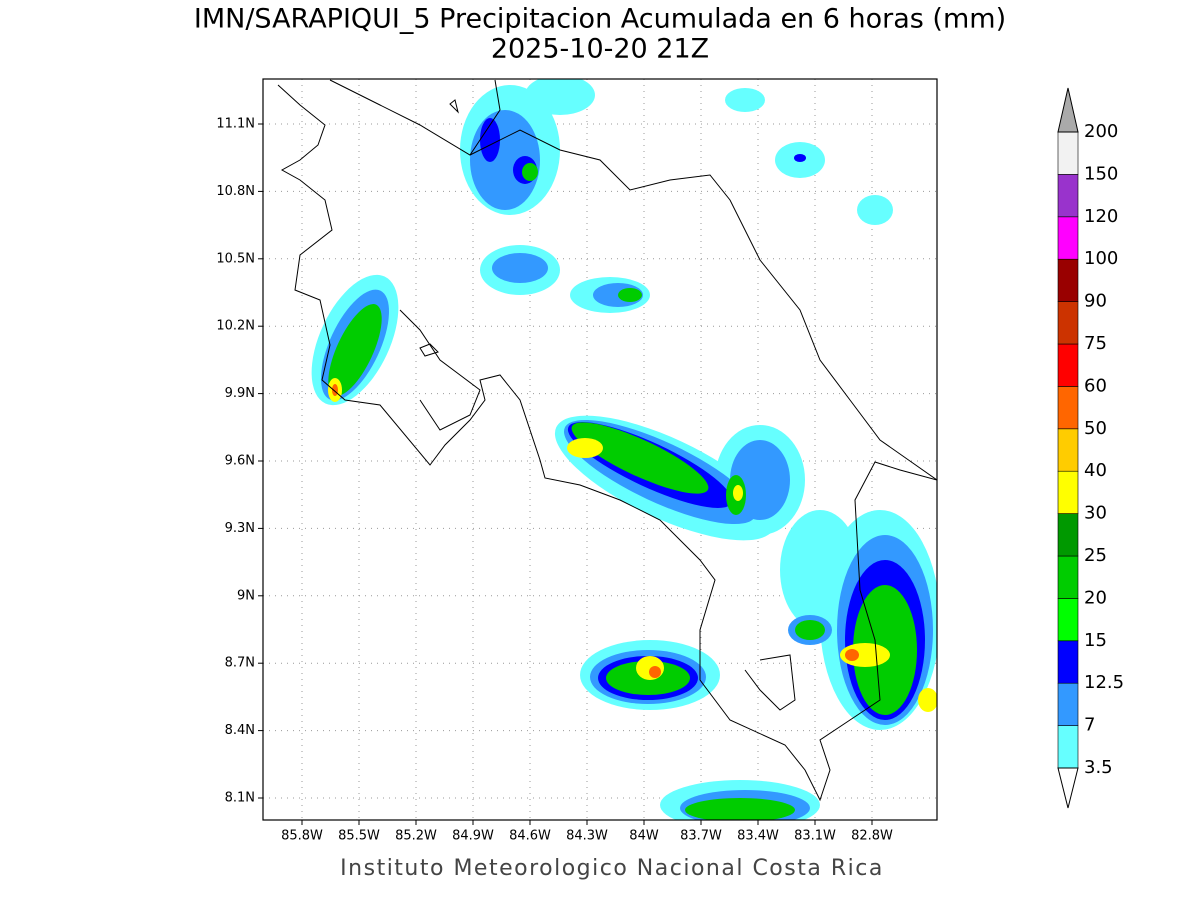 Image resolution: width=1200 pixels, height=904 pixels. What do you see at coordinates (1101, 131) in the screenshot?
I see `colorbar-label: 200` at bounding box center [1101, 131].